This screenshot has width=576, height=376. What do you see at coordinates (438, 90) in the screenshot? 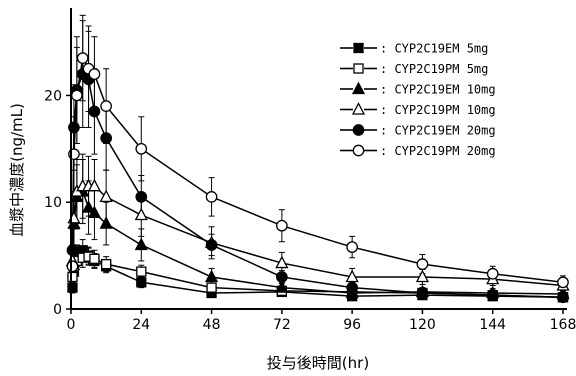
I see `legend-label: : CYP2C19EM 10mg` at bounding box center [438, 90].